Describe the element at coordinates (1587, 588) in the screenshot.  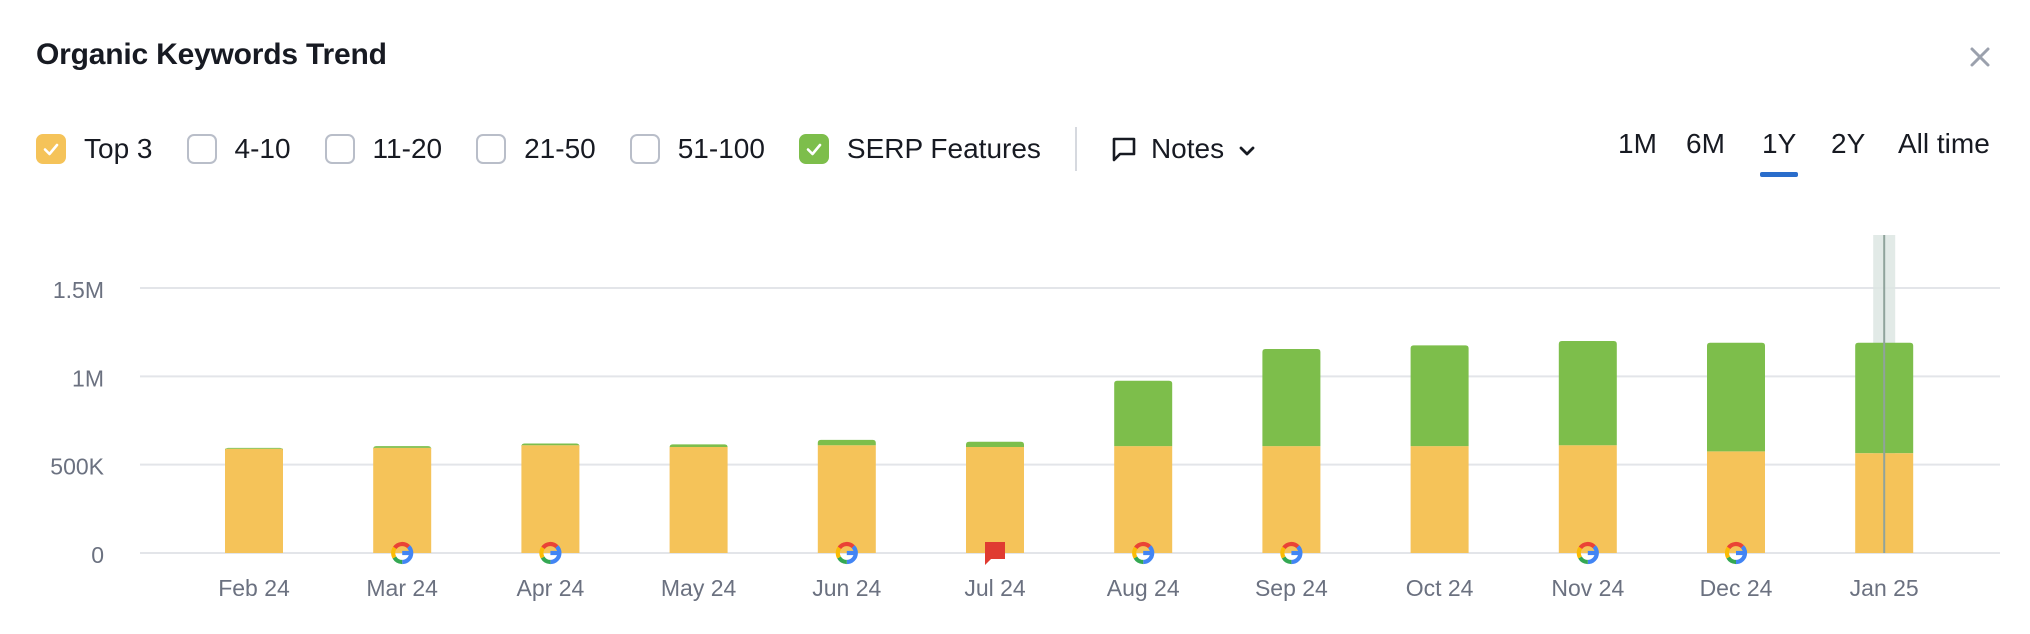
I see `x-tick-label: Nov 24` at that location.